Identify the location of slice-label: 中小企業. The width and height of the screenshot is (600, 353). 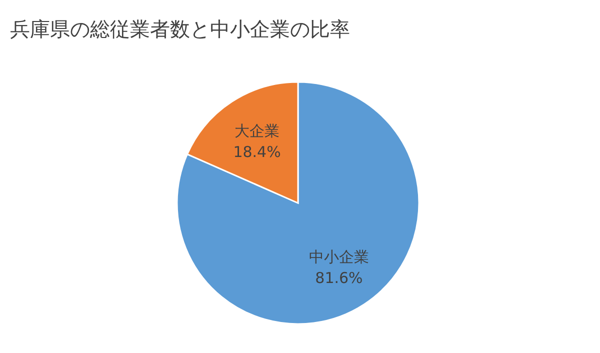
(338, 257).